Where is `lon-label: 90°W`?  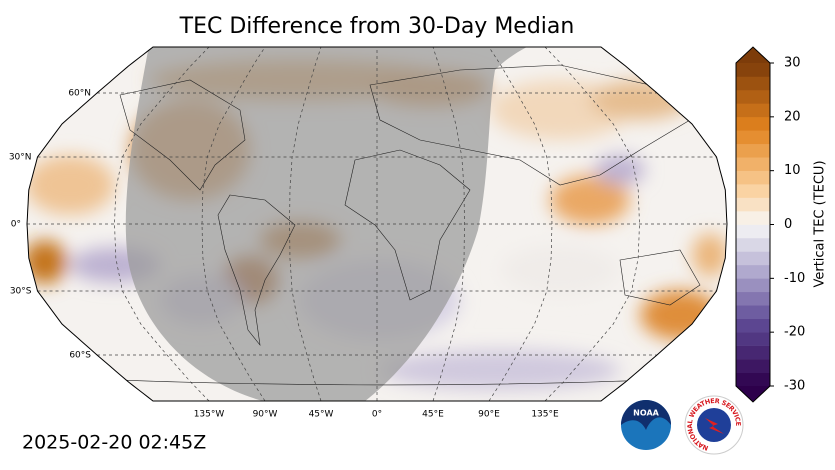 lon-label: 90°W is located at coordinates (265, 415).